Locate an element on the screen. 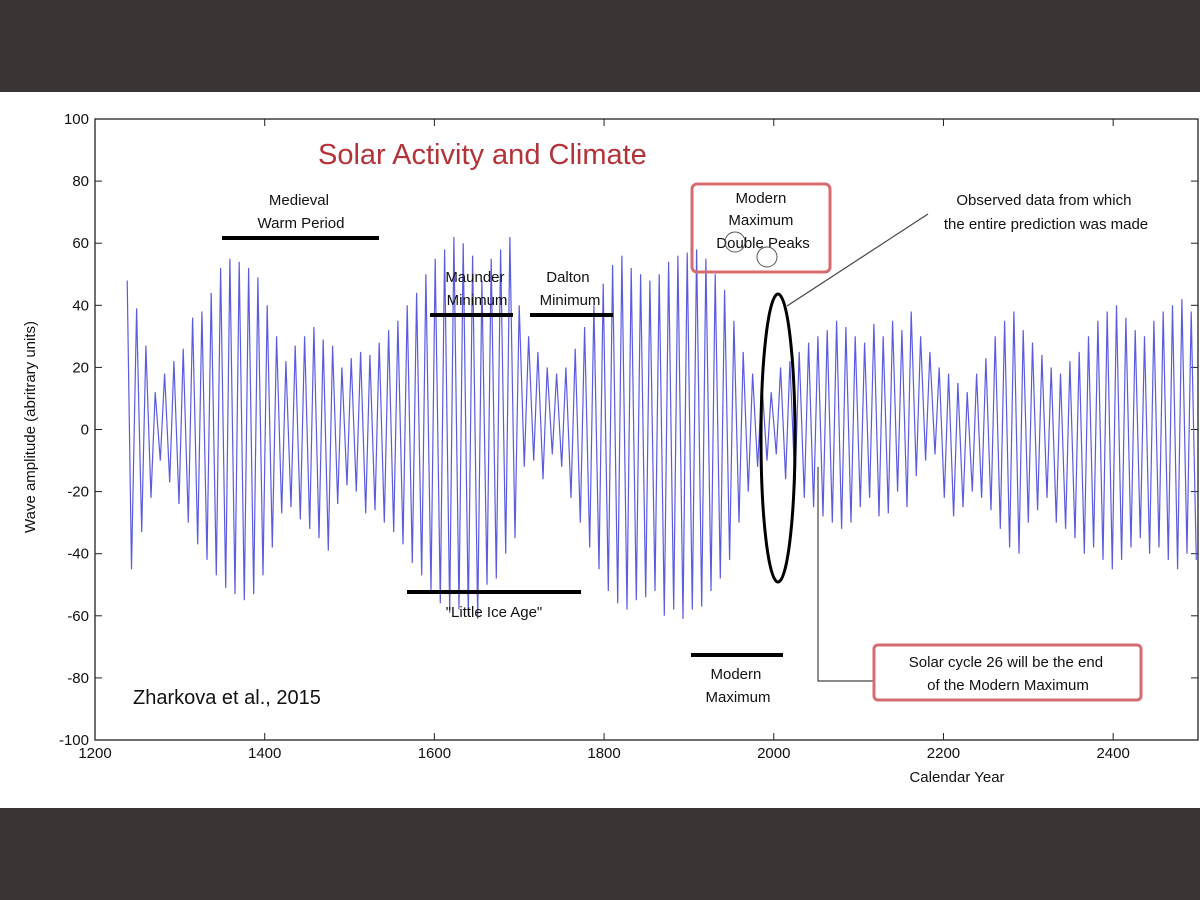 Image resolution: width=1200 pixels, height=900 pixels. x-tick-label: 1200 is located at coordinates (94, 753).